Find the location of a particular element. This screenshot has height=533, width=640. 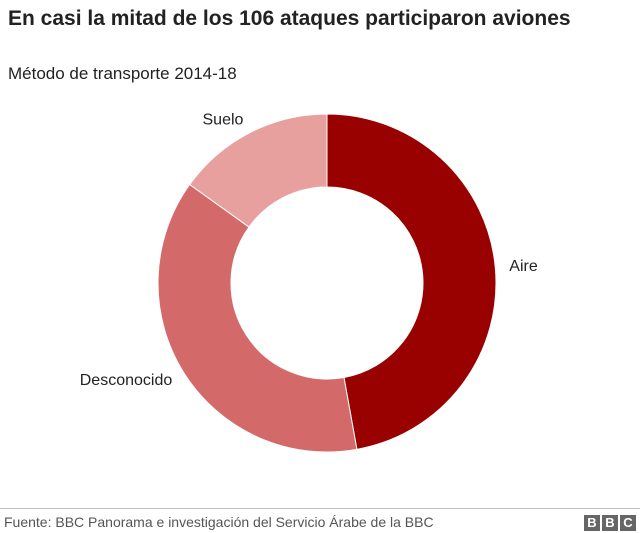

slice-label-suelo: Suelo is located at coordinates (223, 119).